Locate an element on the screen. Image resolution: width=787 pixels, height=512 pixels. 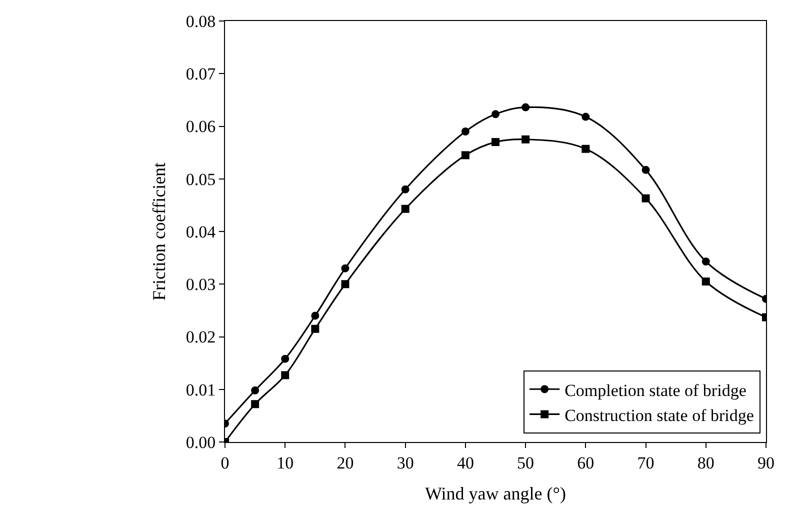
x-tick-label: 80 is located at coordinates (705, 462).